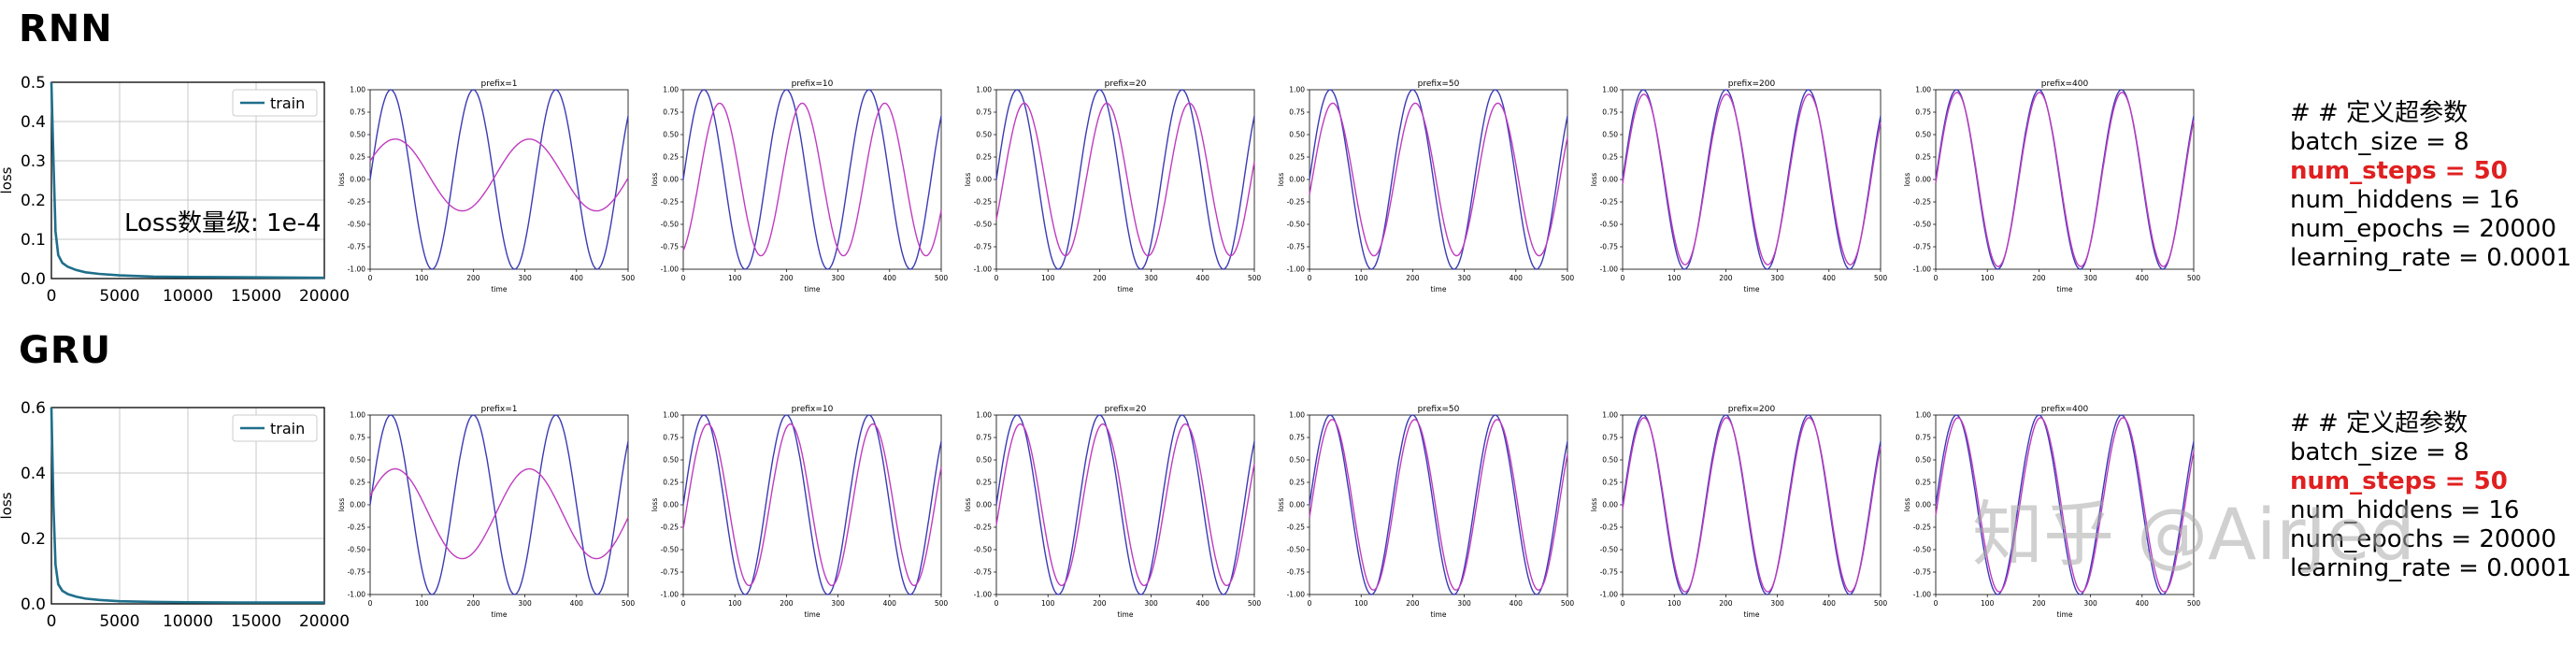 This screenshot has height=645, width=2576. What do you see at coordinates (33, 122) in the screenshot?
I see `y-tick-label: 0.4` at bounding box center [33, 122].